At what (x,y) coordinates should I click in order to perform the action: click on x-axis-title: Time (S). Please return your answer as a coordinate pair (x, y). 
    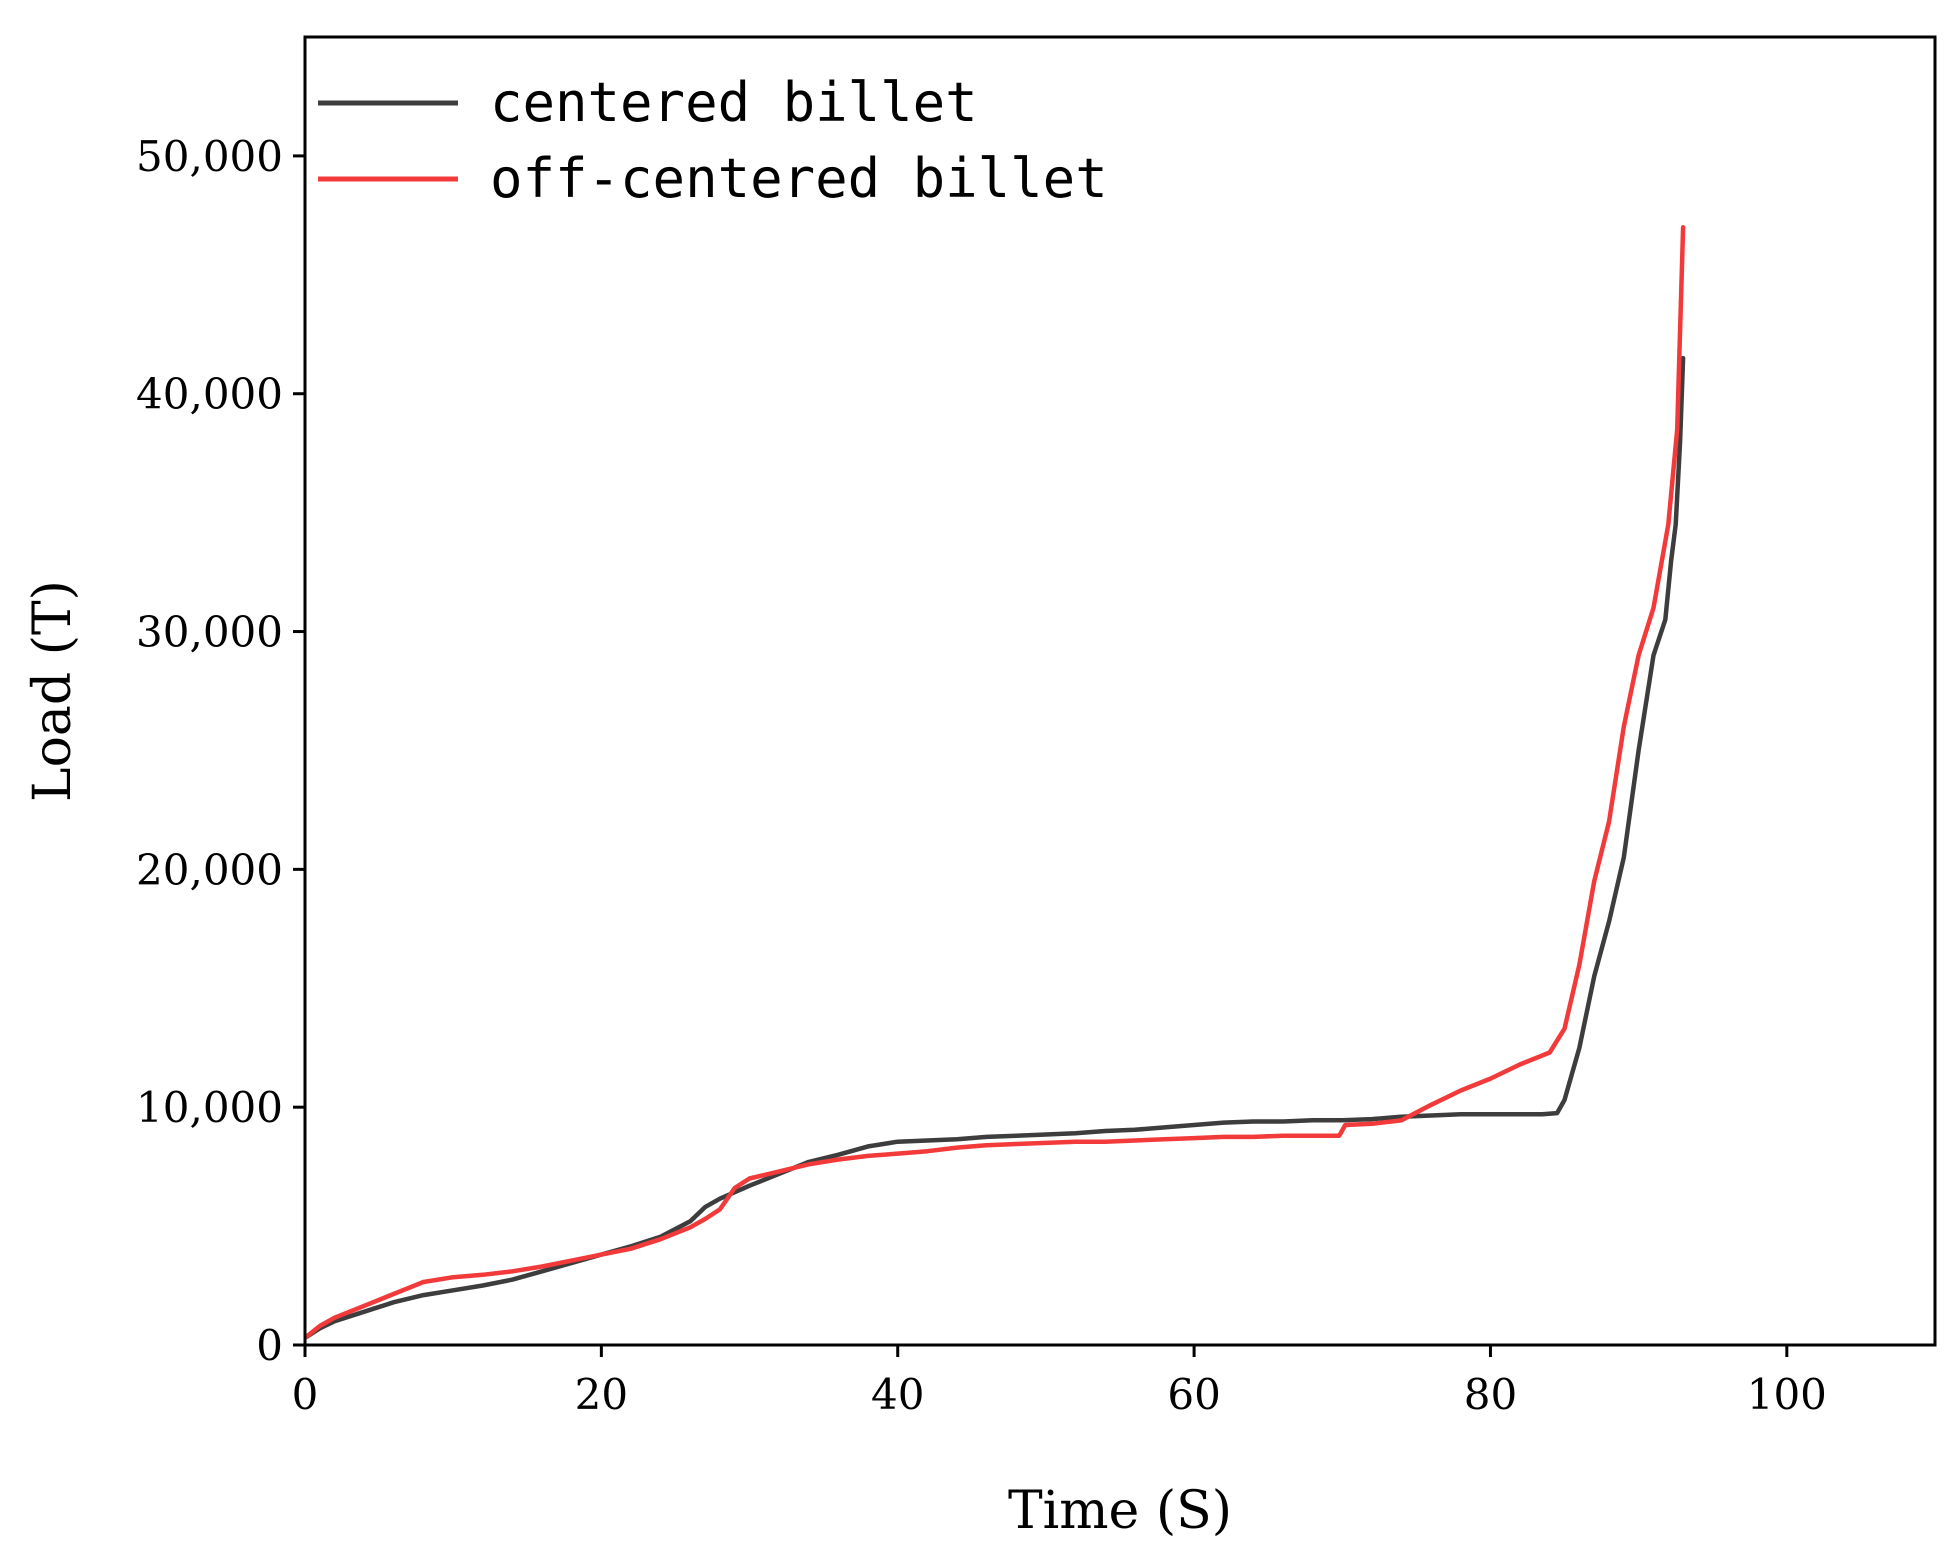
    Looking at the image, I should click on (1120, 1511).